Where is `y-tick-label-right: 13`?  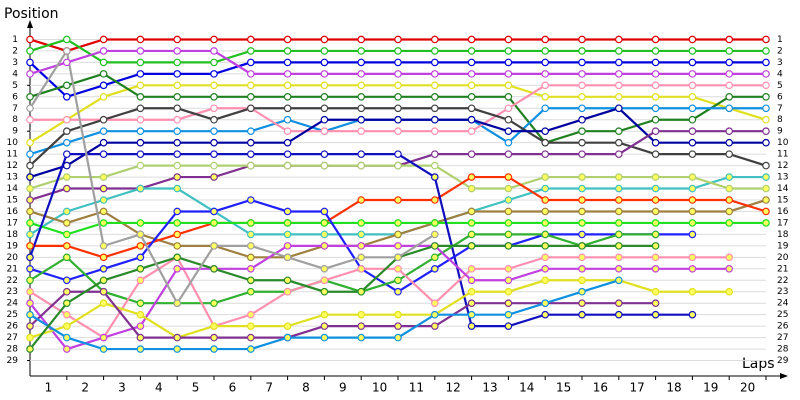 y-tick-label-right: 13 is located at coordinates (782, 178).